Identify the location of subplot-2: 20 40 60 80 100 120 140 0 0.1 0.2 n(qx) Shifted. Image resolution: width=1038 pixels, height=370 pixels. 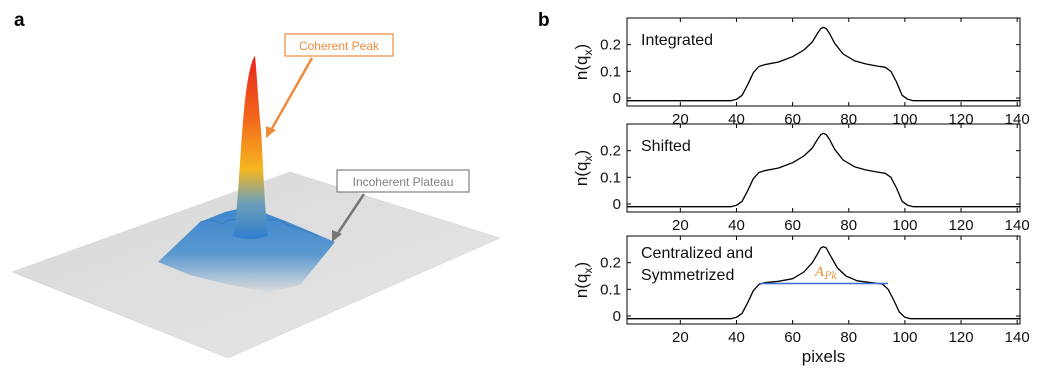
(801, 178).